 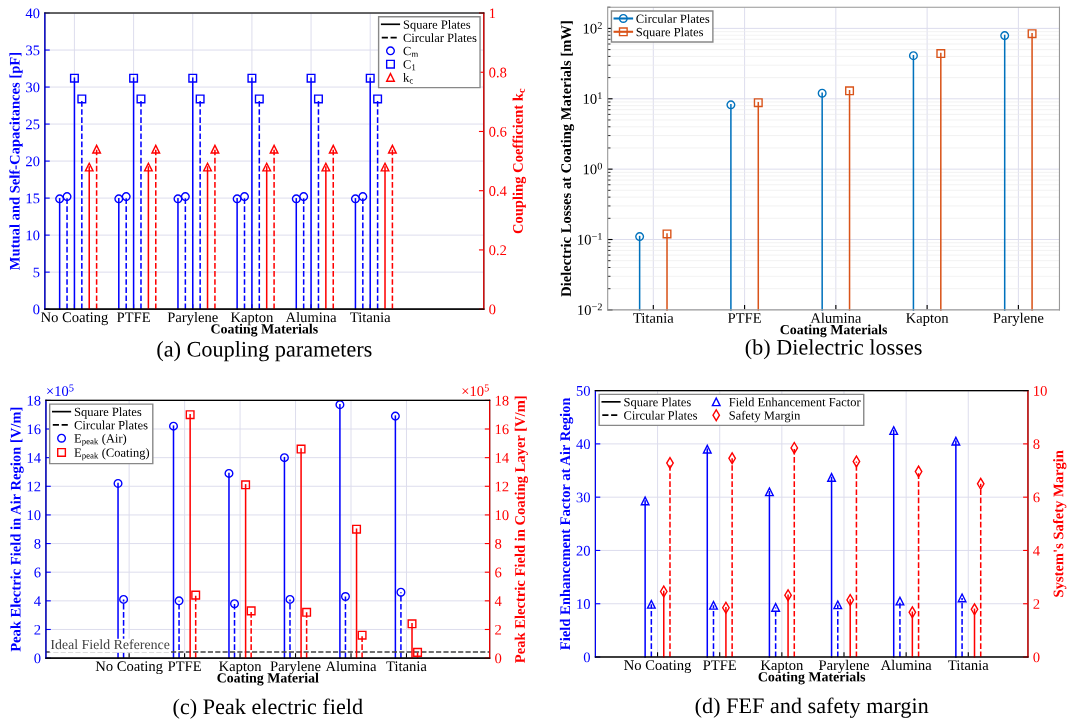 What do you see at coordinates (264, 351) in the screenshot?
I see `text: (a) Coupling parameters` at bounding box center [264, 351].